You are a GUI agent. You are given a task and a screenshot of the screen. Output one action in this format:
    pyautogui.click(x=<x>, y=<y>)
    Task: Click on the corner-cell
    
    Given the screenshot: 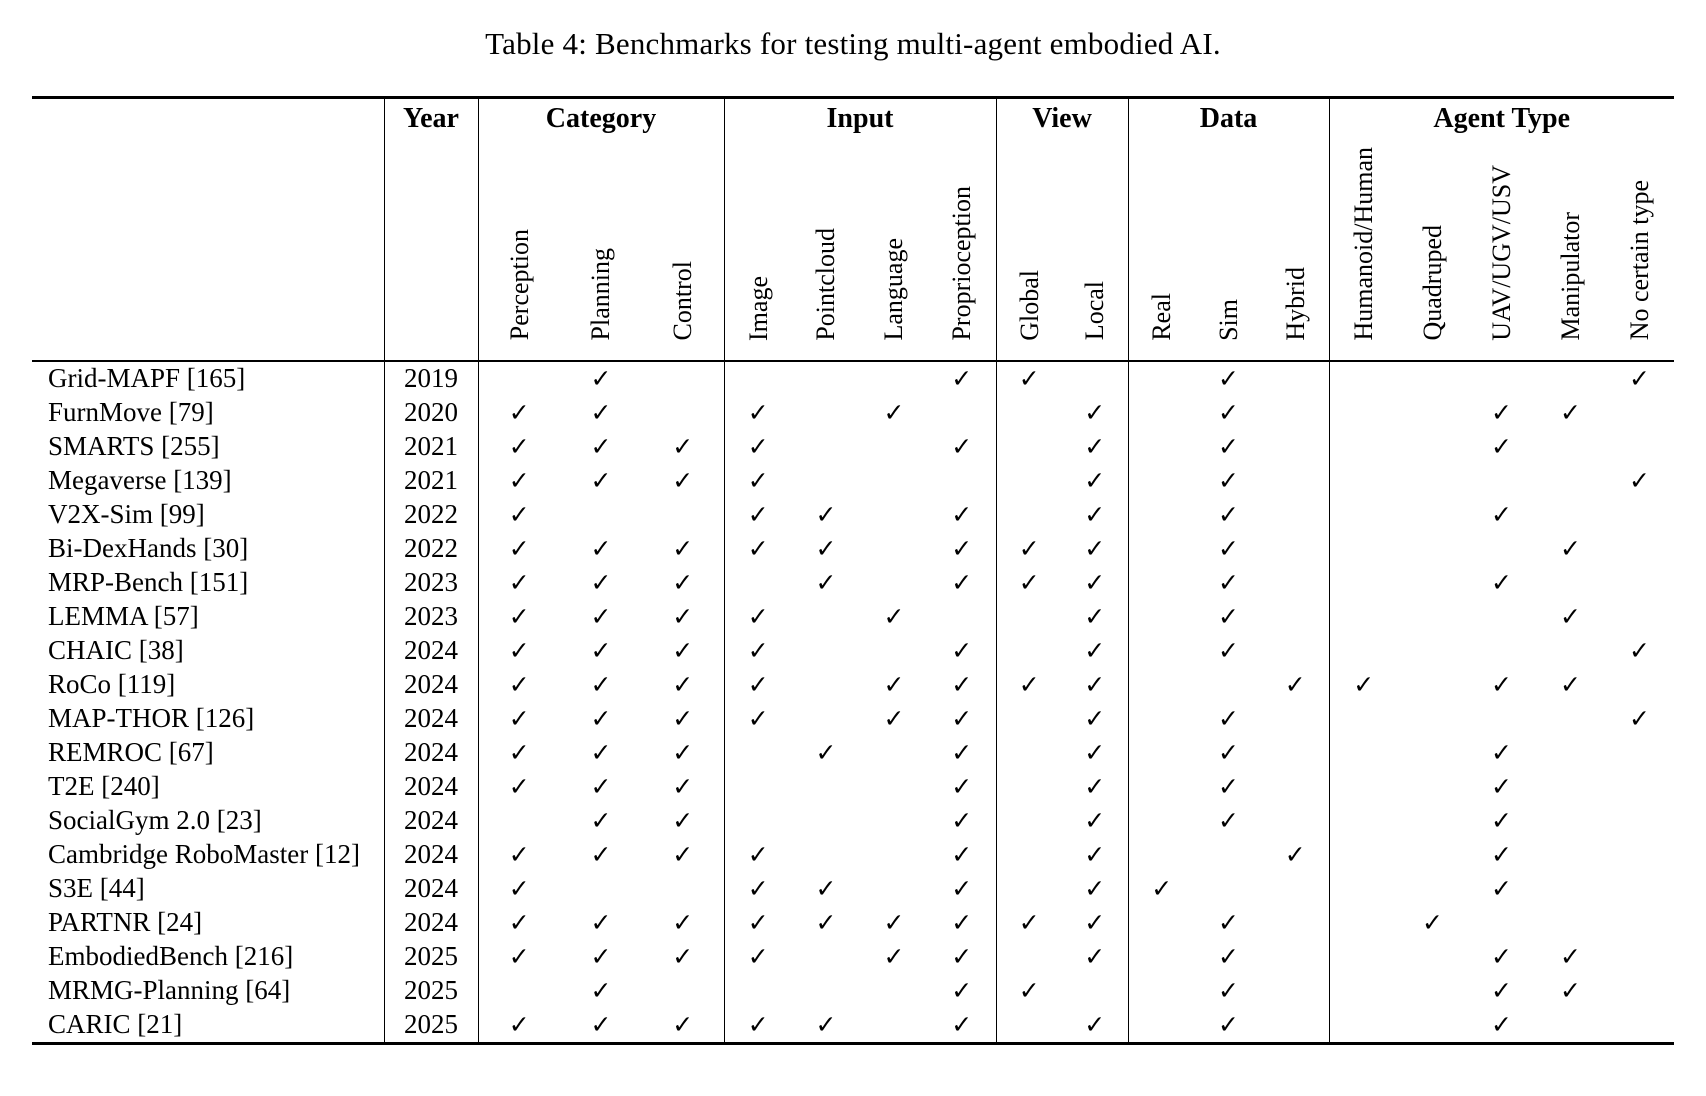 What is the action you would take?
    pyautogui.click(x=208, y=122)
    